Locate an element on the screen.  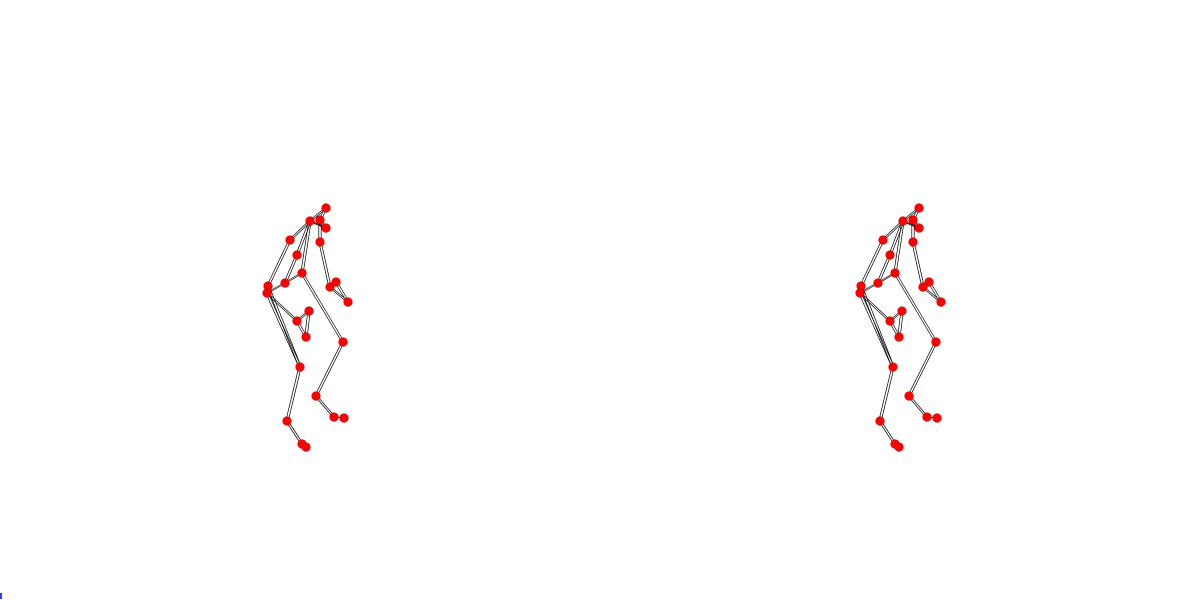
pose-right-bone-neck-upperC-b is located at coordinates (897, 238).